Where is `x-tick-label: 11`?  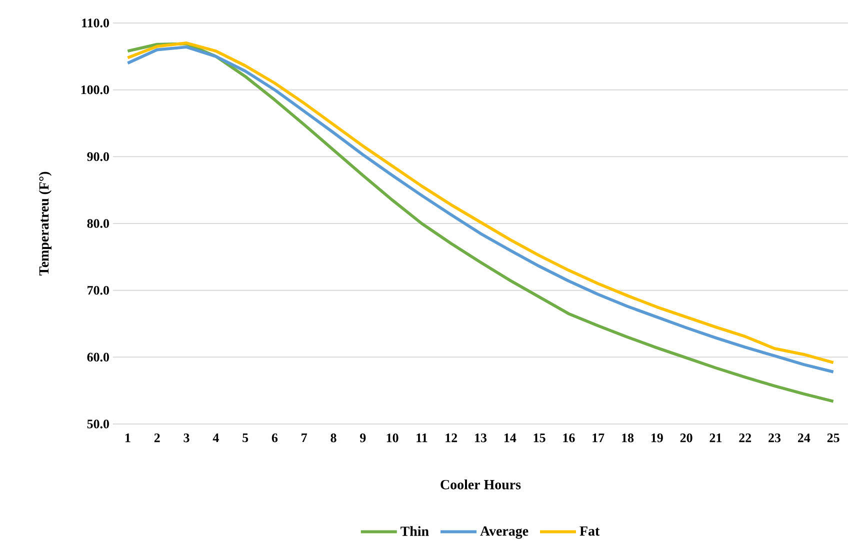
x-tick-label: 11 is located at coordinates (422, 438).